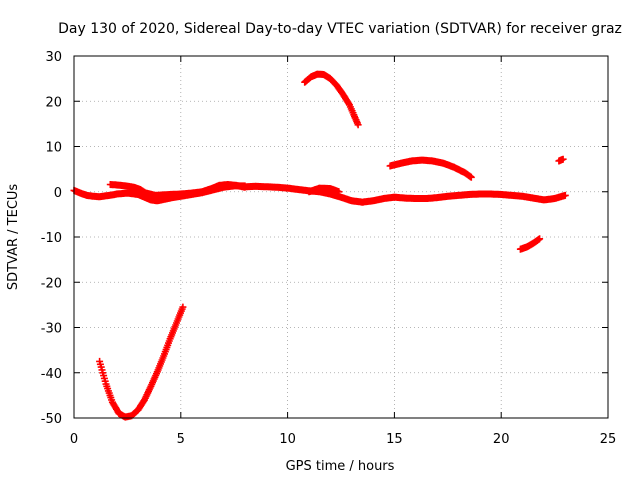 The image size is (640, 480). What do you see at coordinates (287, 439) in the screenshot?
I see `x-tick-label: 10` at bounding box center [287, 439].